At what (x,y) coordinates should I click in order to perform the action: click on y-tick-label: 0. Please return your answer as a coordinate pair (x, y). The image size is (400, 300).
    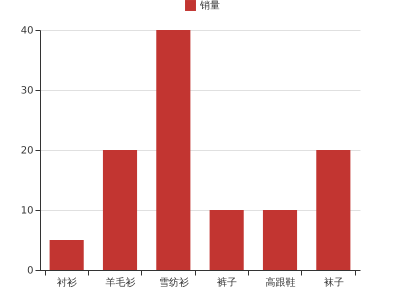
    Looking at the image, I should click on (30, 271).